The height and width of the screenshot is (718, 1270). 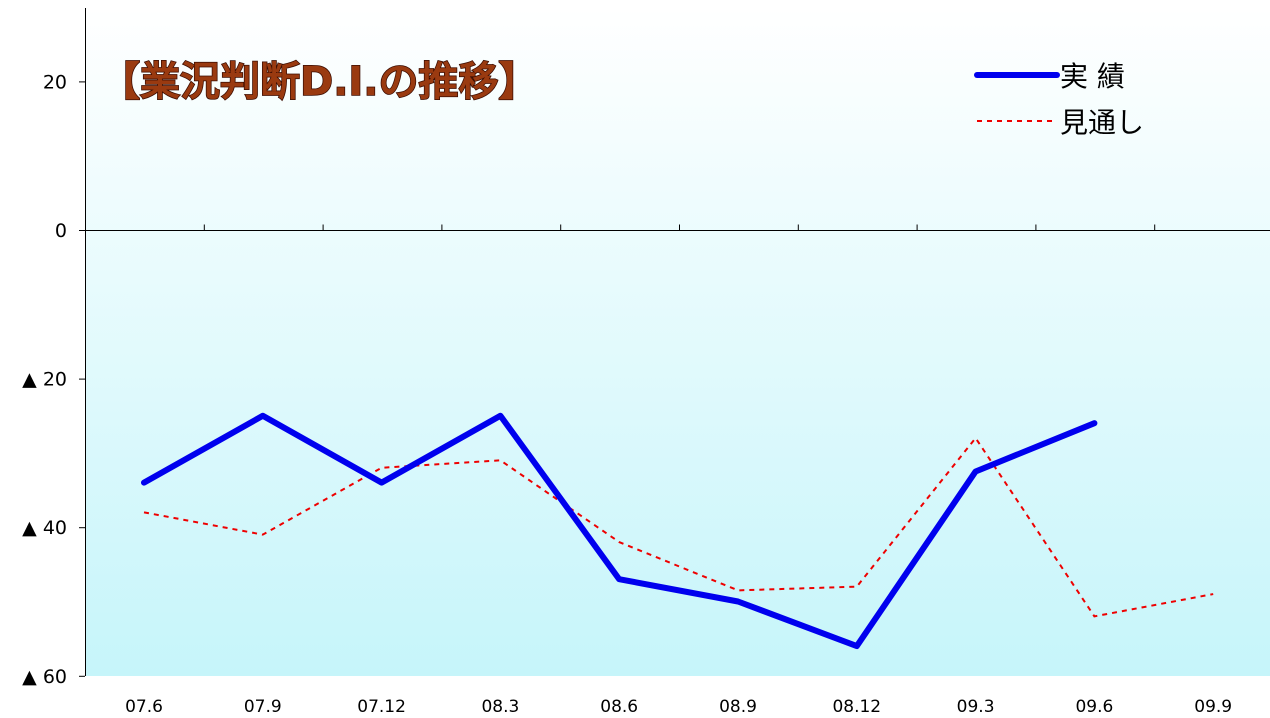 What do you see at coordinates (1092, 76) in the screenshot?
I see `legend-label-actual: 実 績` at bounding box center [1092, 76].